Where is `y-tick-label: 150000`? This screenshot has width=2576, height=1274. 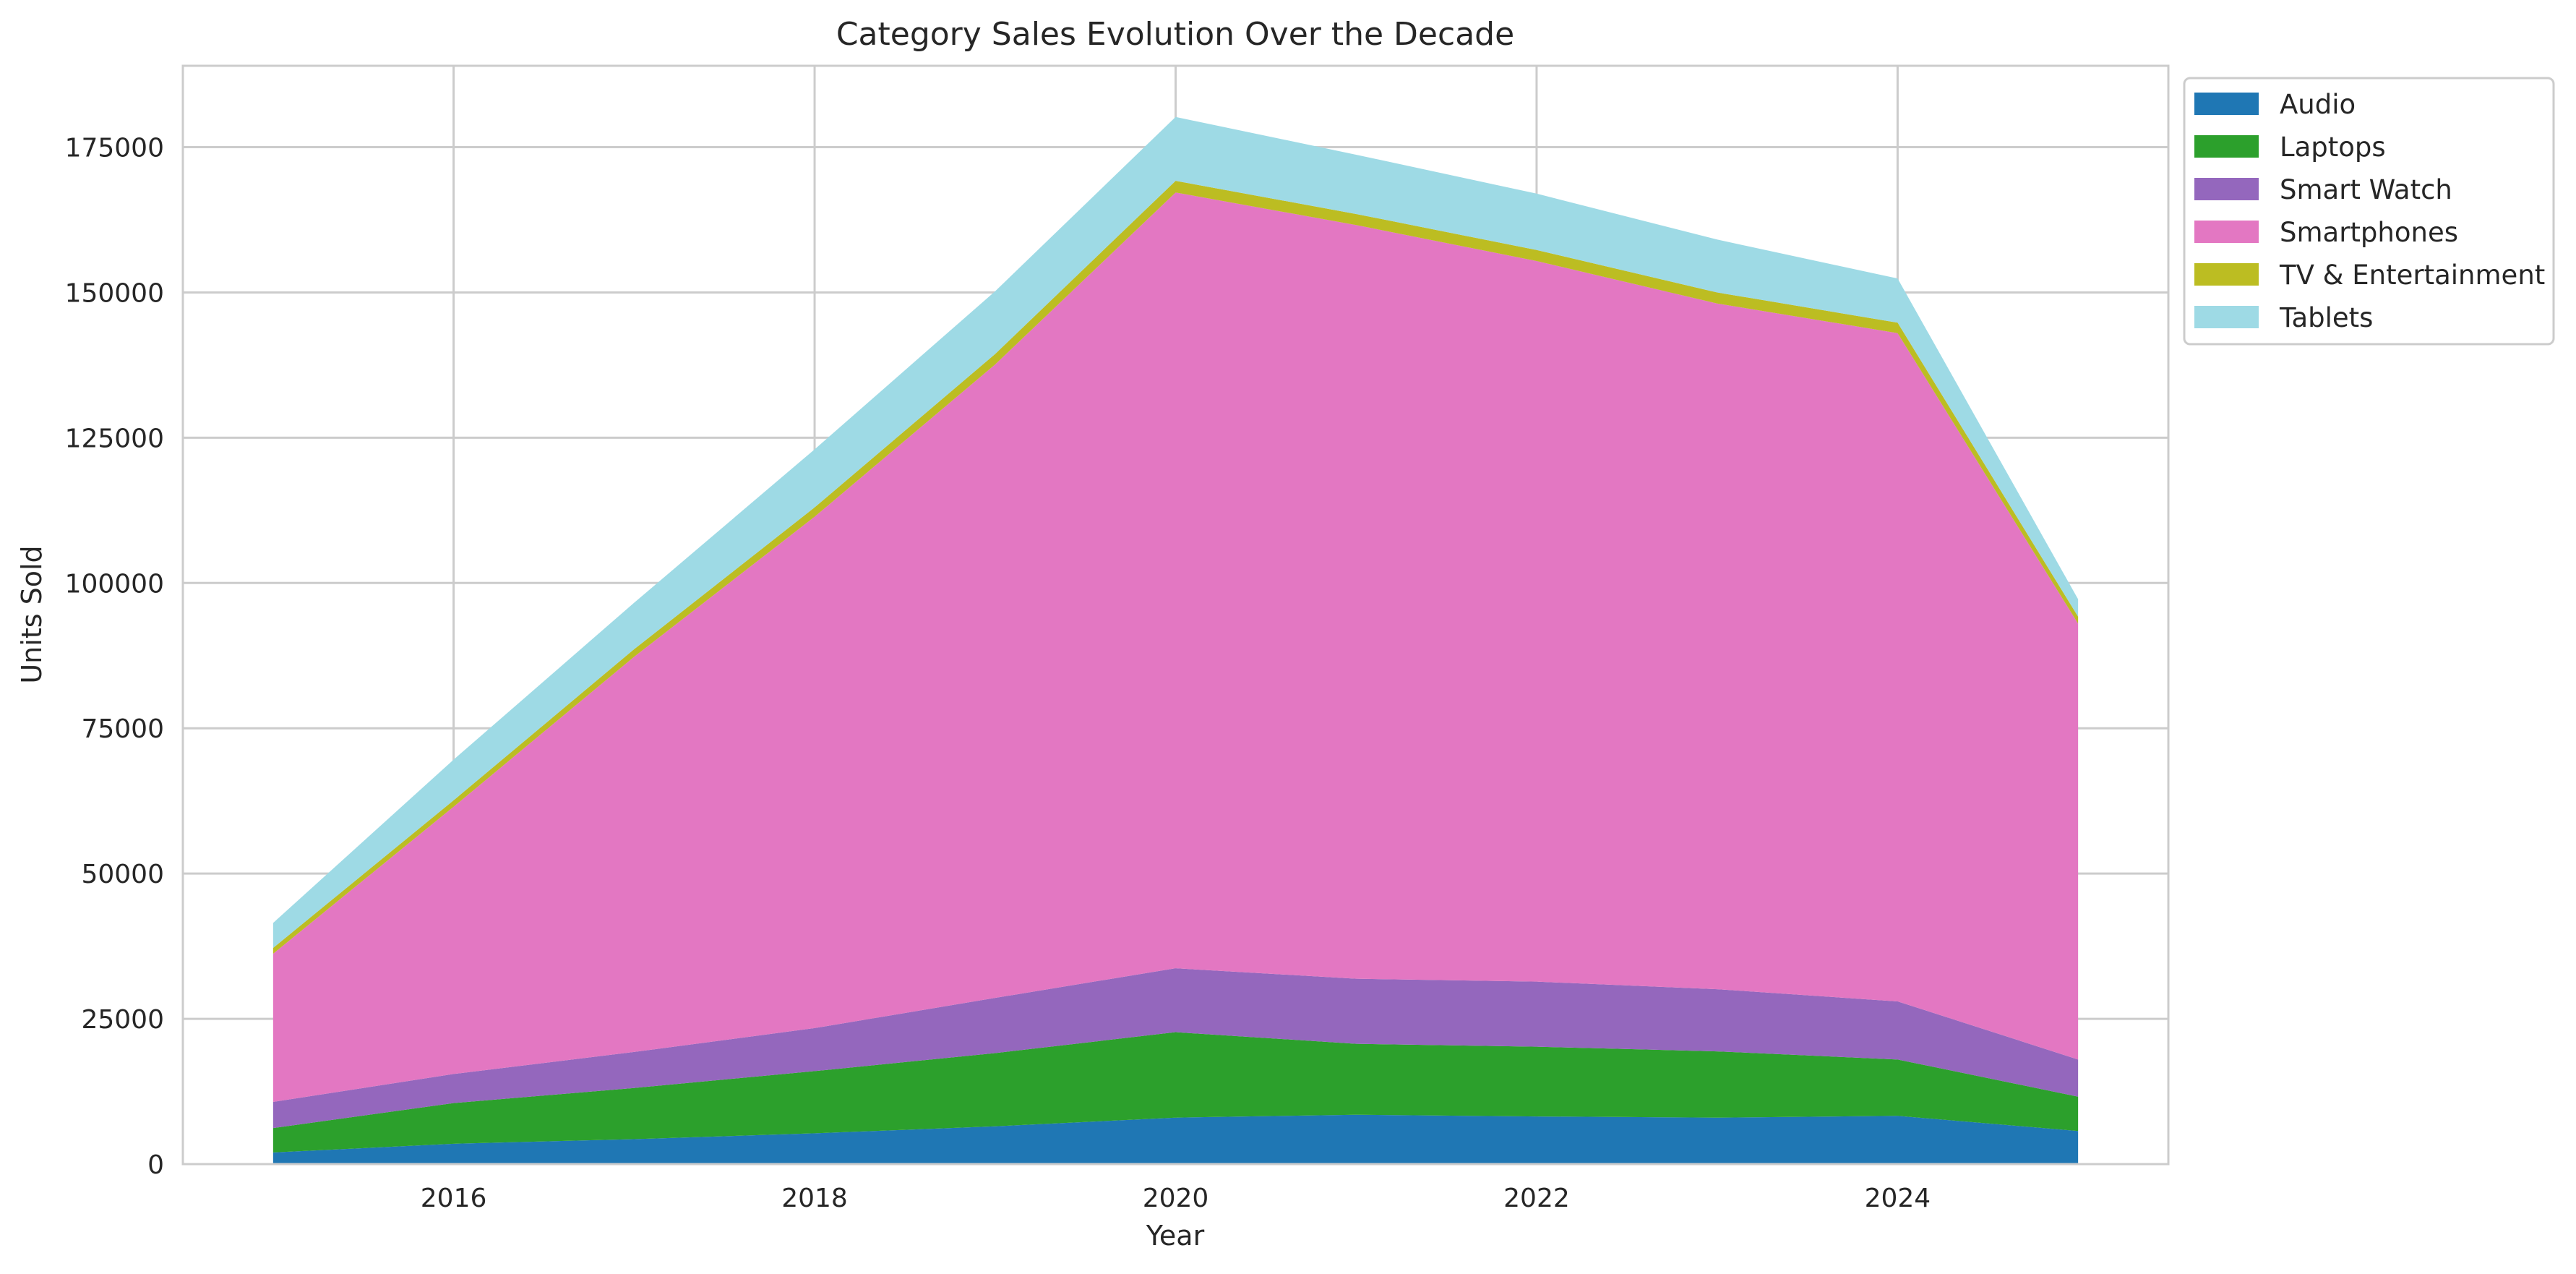
y-tick-label: 150000 is located at coordinates (115, 293).